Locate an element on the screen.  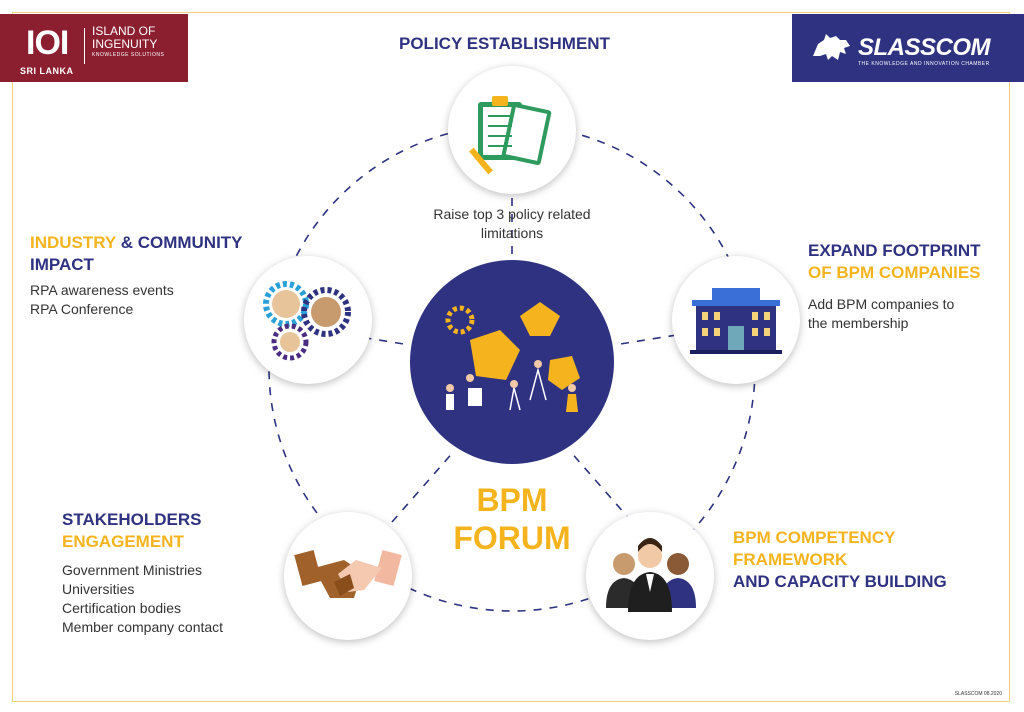
policy-title: POLICY ESTABLISHMENT is located at coordinates (504, 43).